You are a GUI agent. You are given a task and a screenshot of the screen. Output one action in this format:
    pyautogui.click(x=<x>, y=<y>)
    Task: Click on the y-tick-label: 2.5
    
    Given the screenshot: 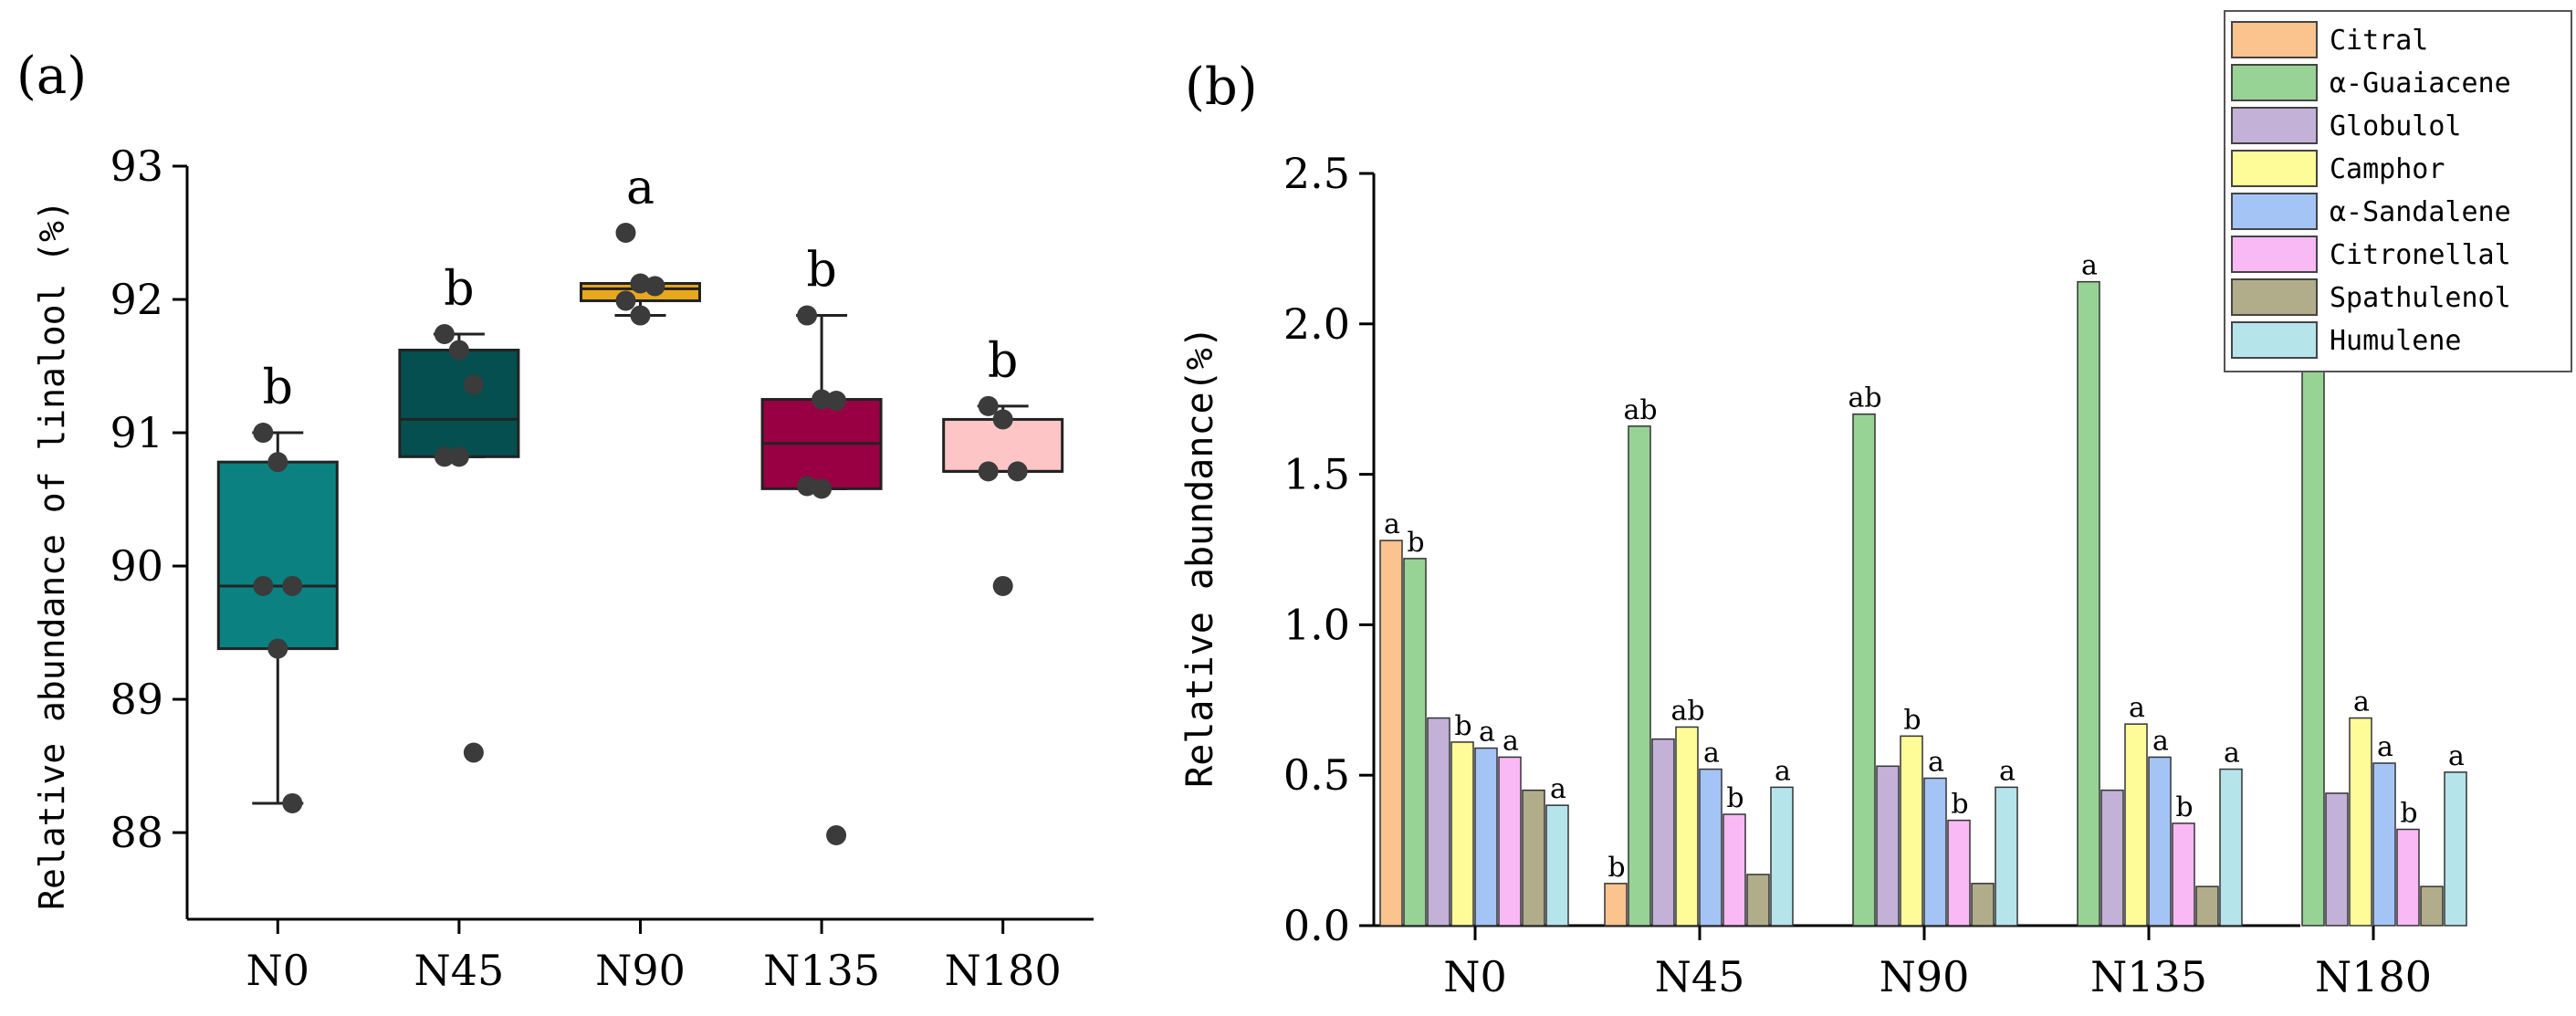 What is the action you would take?
    pyautogui.click(x=1317, y=173)
    